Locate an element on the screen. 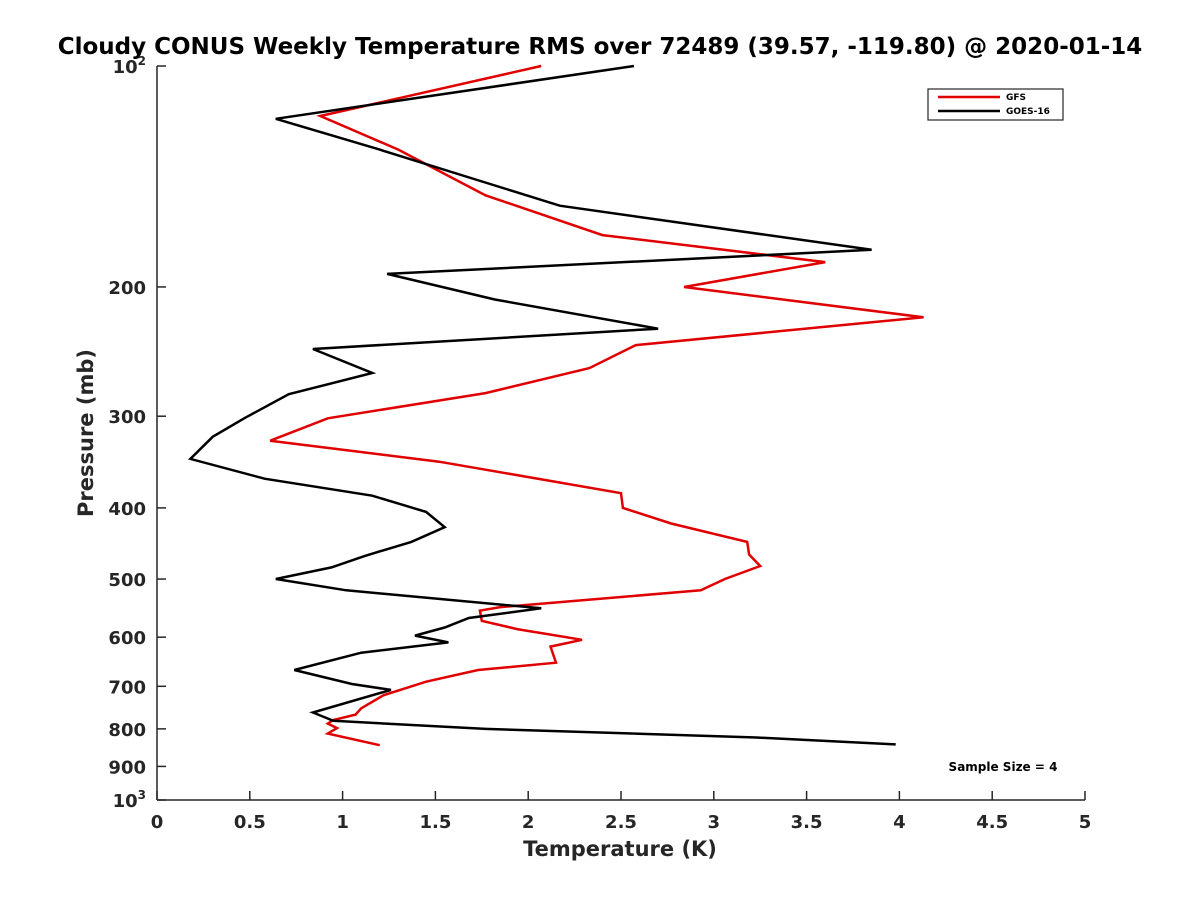 Image resolution: width=1200 pixels, height=900 pixels. y-tick-label: 300 is located at coordinates (127, 417).